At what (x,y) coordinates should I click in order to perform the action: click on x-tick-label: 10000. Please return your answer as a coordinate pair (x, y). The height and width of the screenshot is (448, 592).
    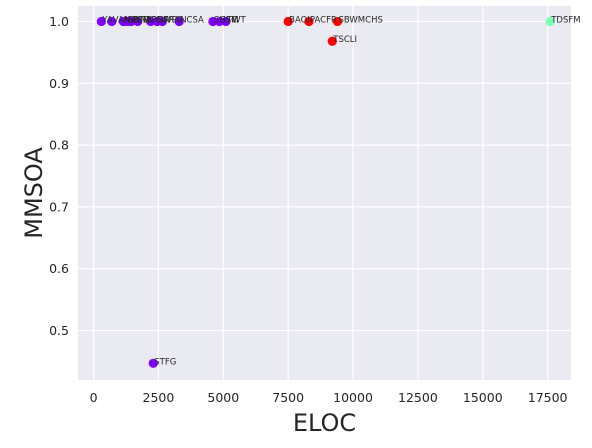
    Looking at the image, I should click on (353, 397).